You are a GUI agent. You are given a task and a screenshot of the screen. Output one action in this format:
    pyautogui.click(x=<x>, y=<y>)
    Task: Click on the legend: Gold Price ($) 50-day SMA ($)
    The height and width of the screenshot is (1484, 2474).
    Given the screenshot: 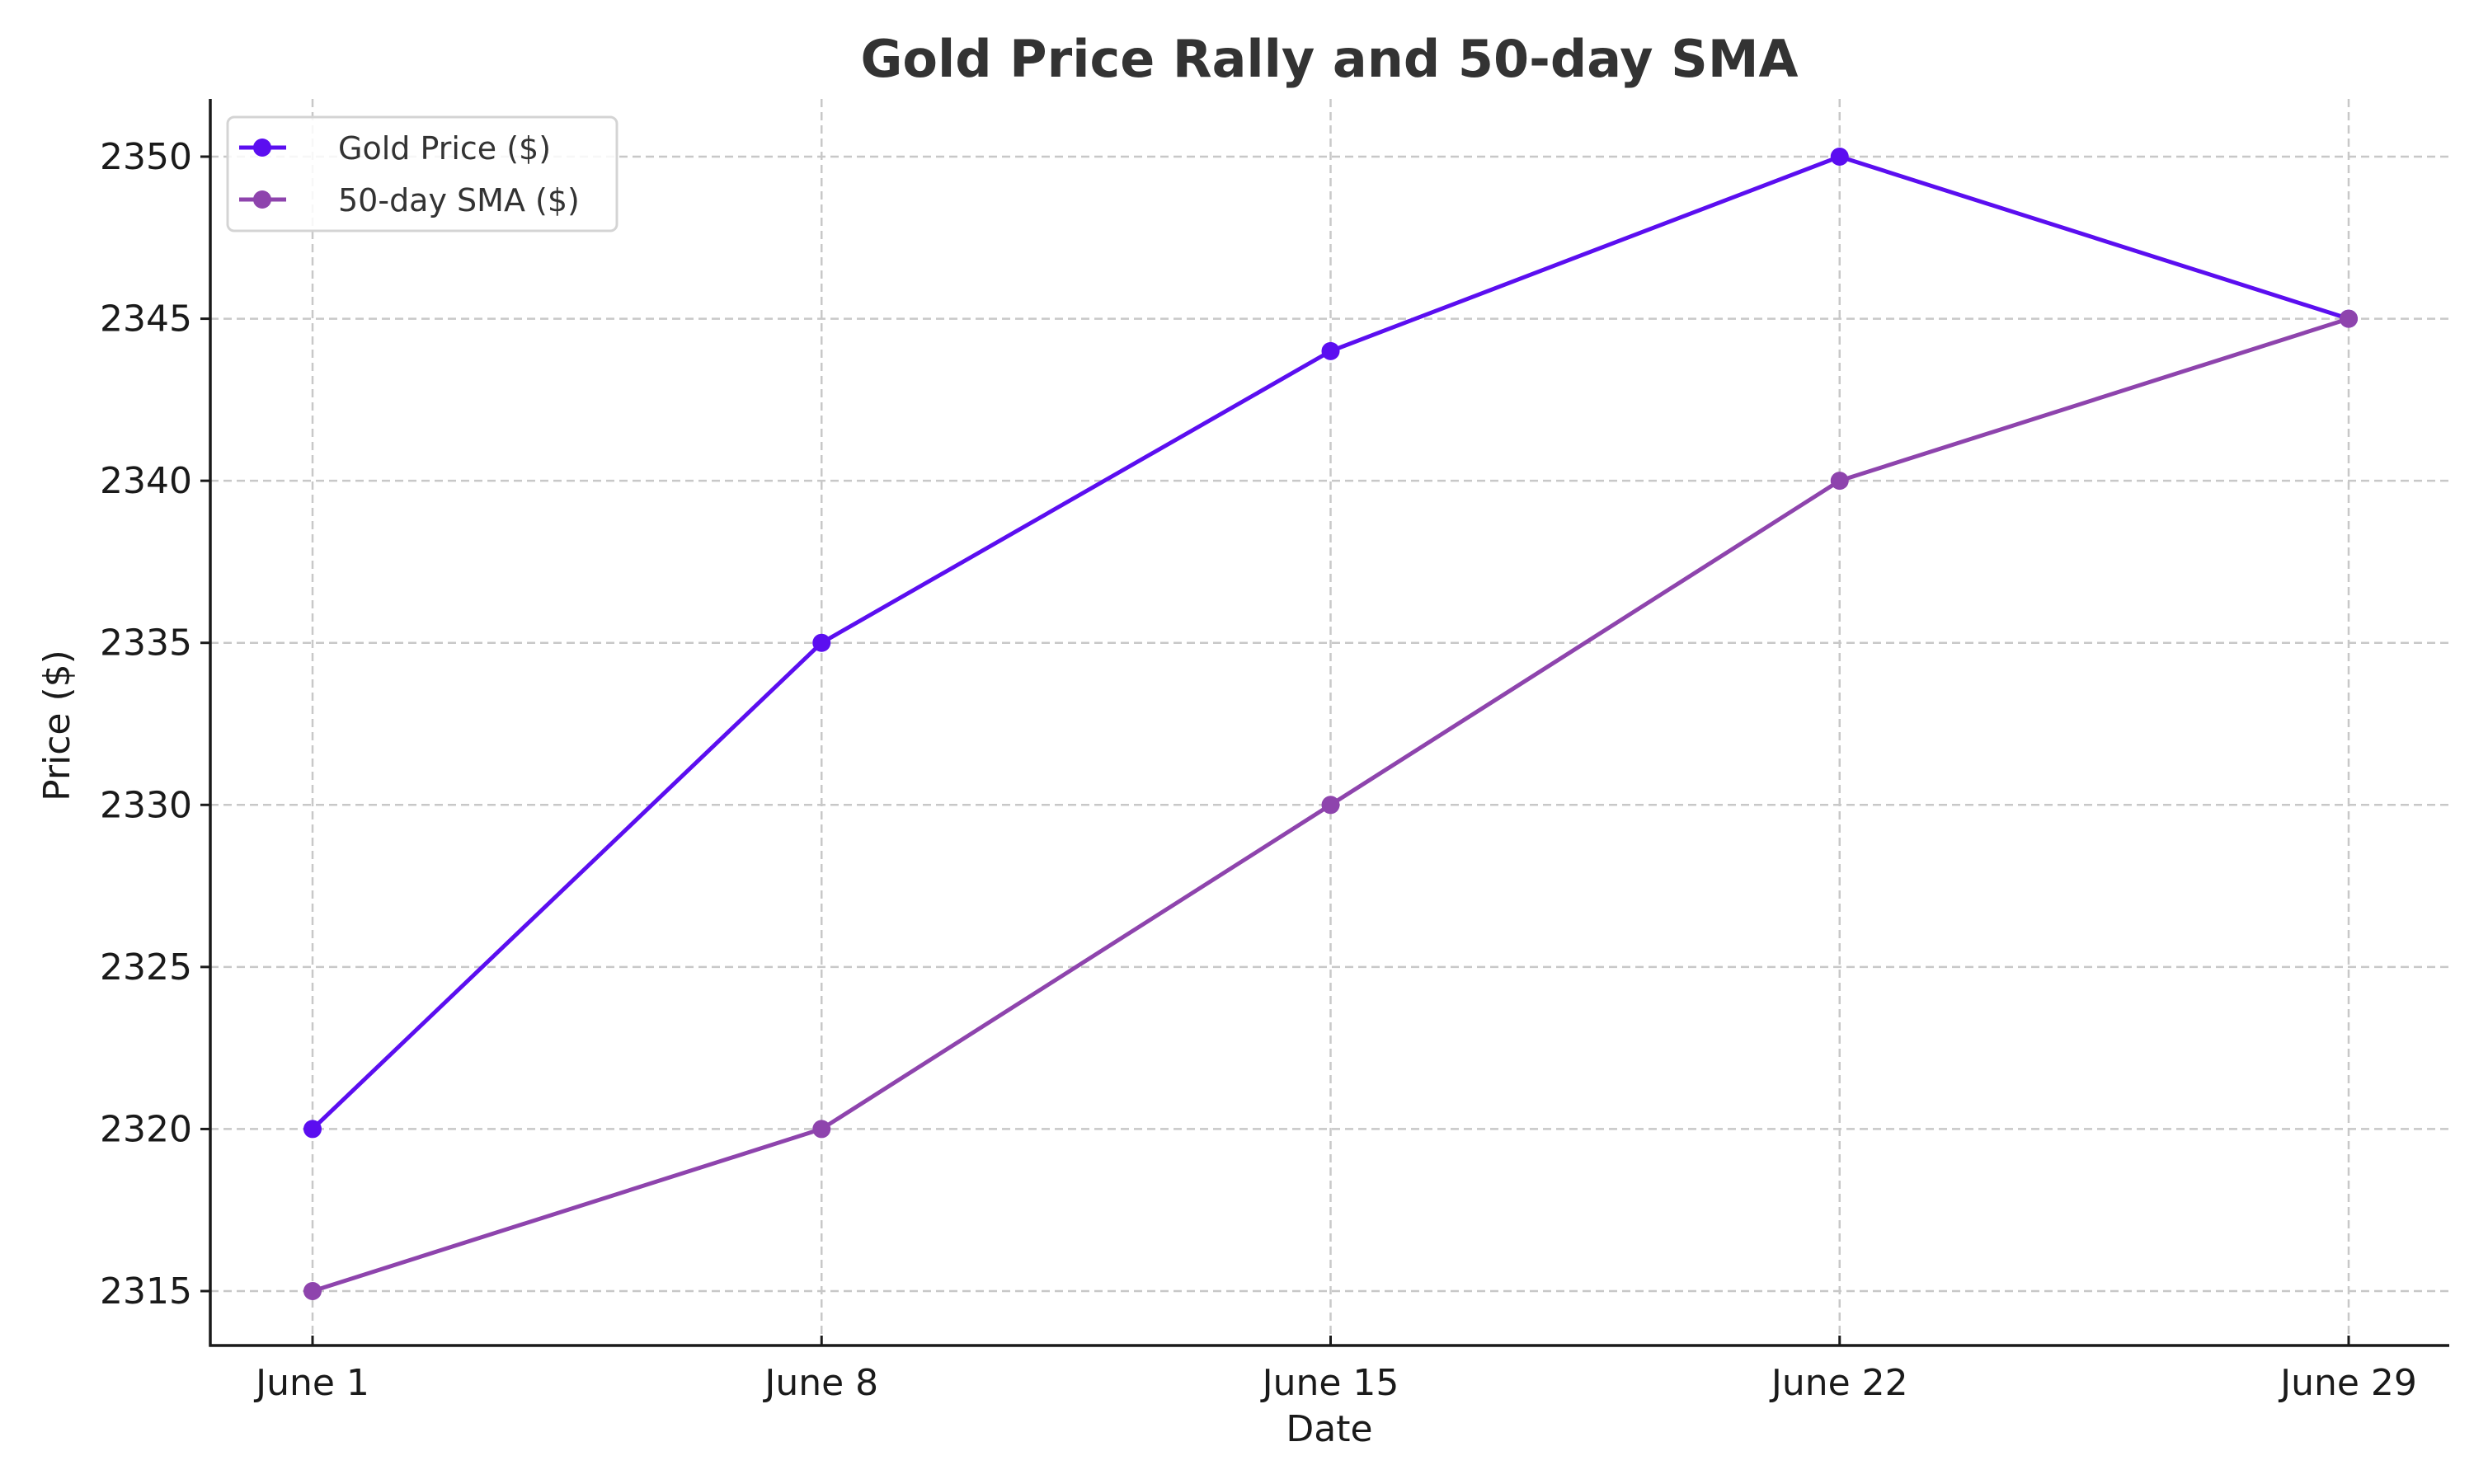 What is the action you would take?
    pyautogui.click(x=422, y=173)
    